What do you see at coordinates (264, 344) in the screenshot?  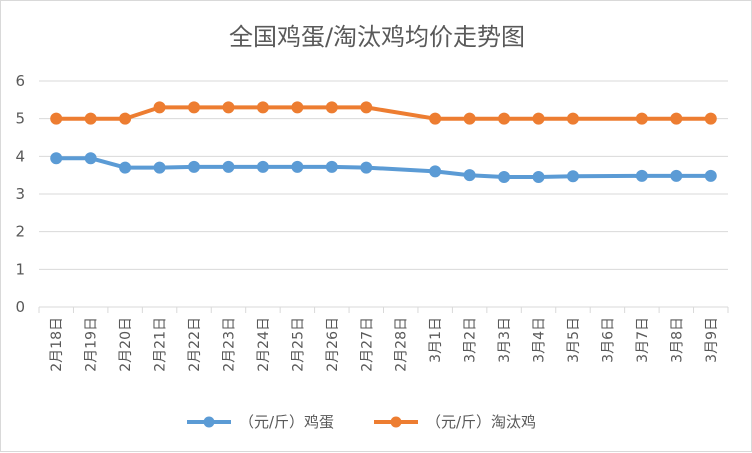 I see `x-tick-label: 2月24日` at bounding box center [264, 344].